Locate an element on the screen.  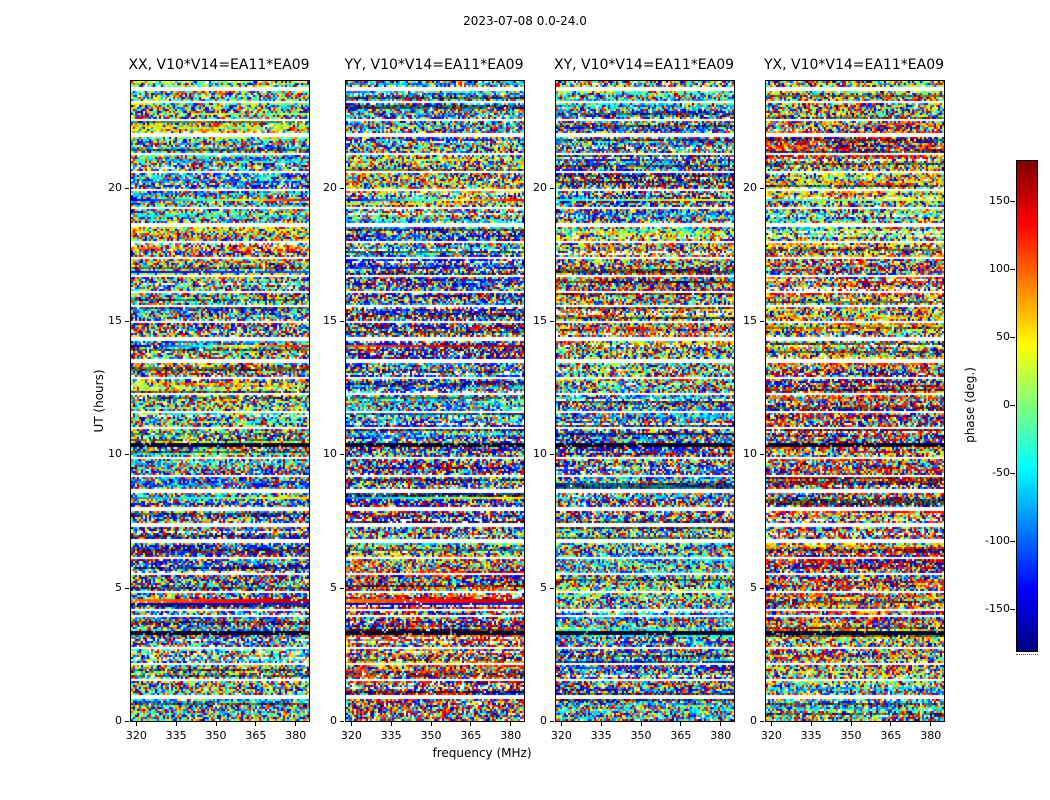
colorbar-tick-label: 0 is located at coordinates (1006, 404).